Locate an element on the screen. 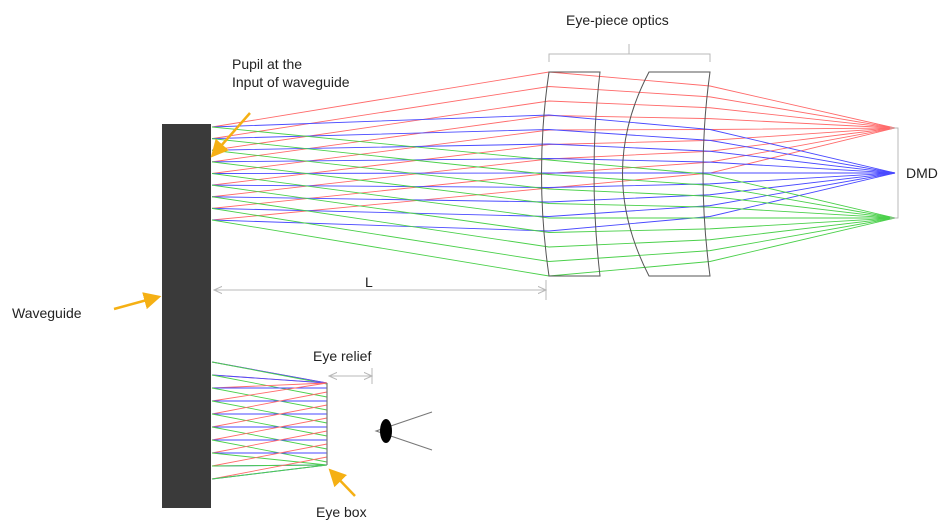 The height and width of the screenshot is (524, 951). waveguide-pointer-arrow is located at coordinates (137, 301).